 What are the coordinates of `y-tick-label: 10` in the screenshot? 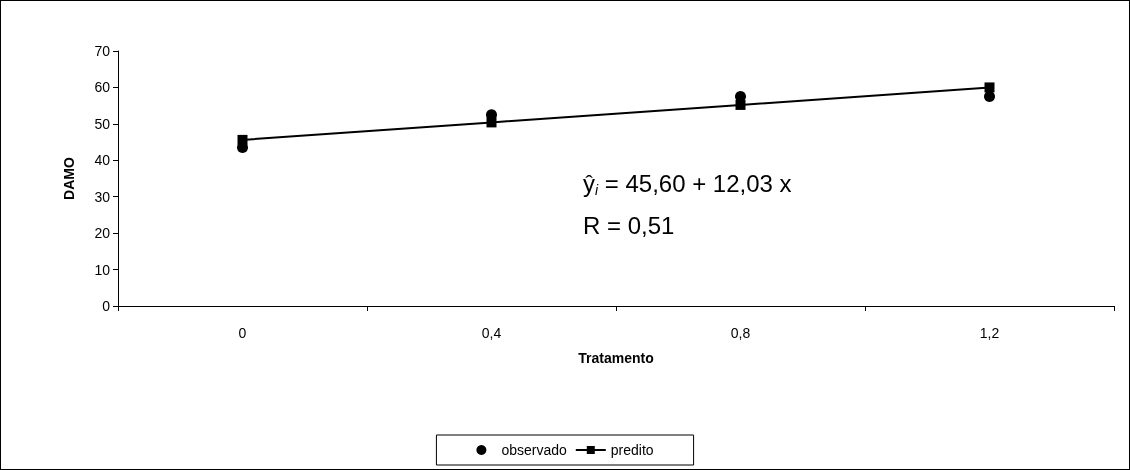 It's located at (102, 269).